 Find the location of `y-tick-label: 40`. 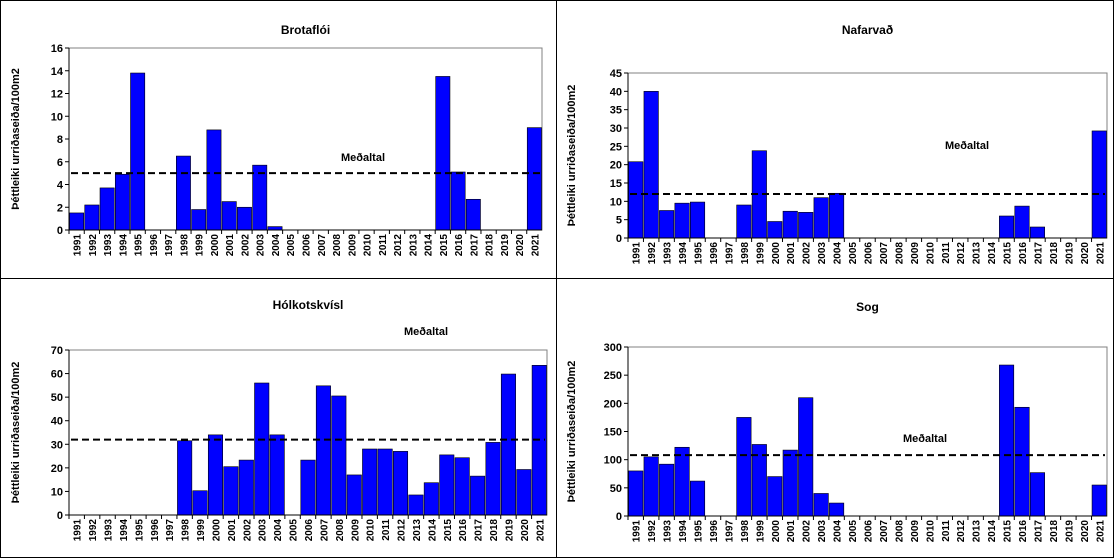

y-tick-label: 40 is located at coordinates (57, 422).